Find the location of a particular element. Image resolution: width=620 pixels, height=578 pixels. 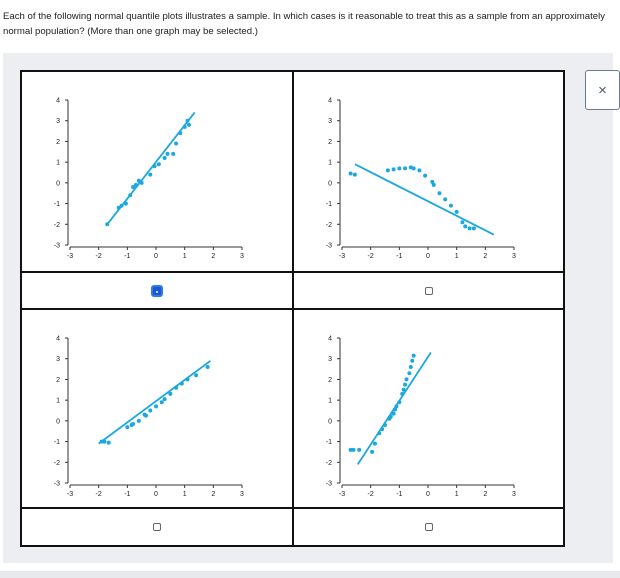

reference-line is located at coordinates (155, 402).